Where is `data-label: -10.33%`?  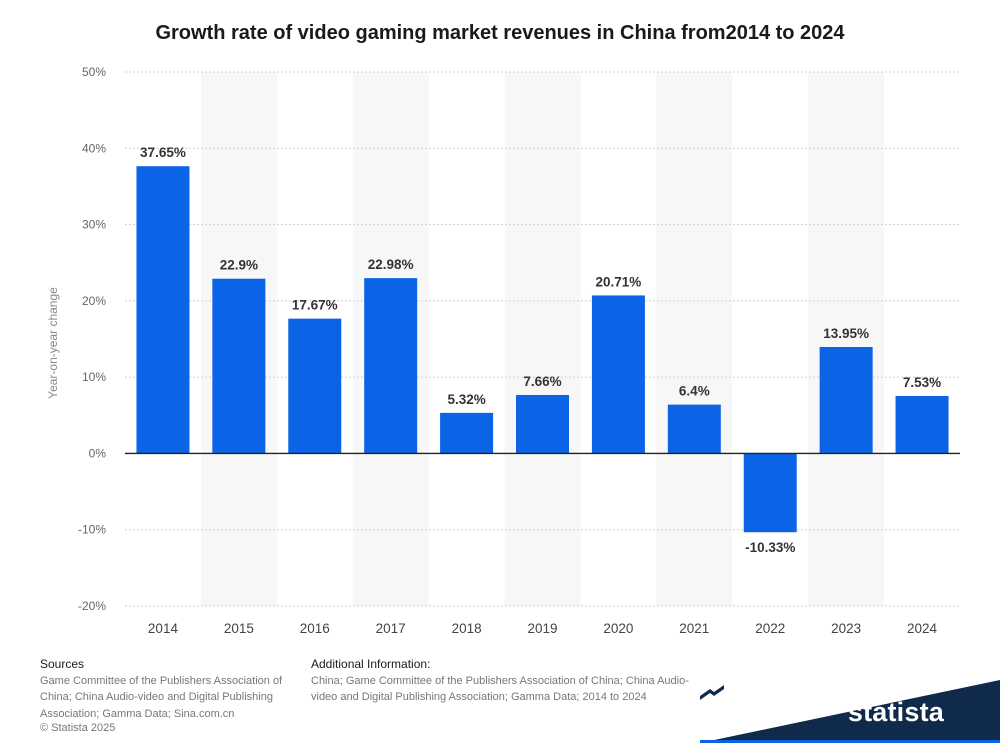 data-label: -10.33% is located at coordinates (770, 547).